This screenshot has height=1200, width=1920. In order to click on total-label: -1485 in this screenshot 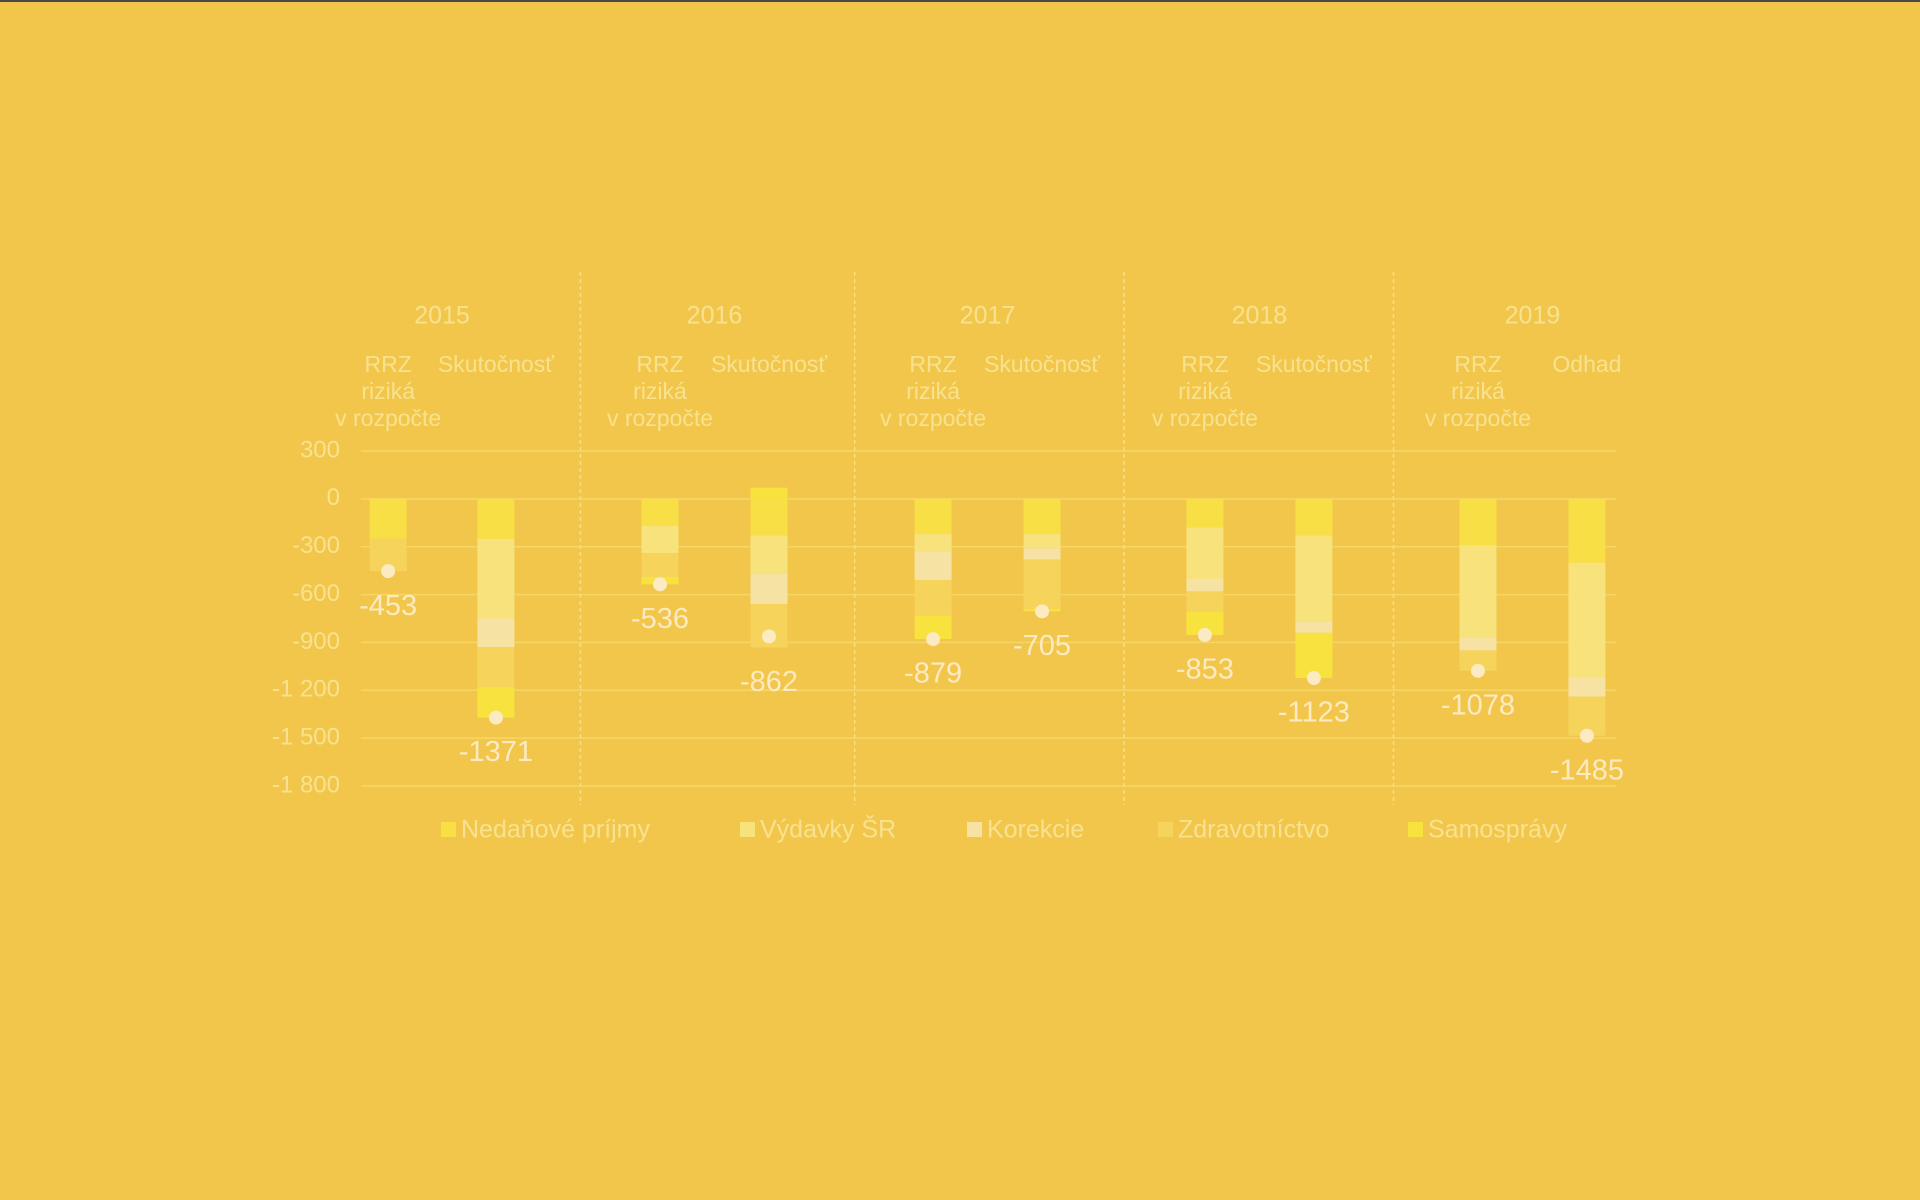, I will do `click(1587, 770)`.